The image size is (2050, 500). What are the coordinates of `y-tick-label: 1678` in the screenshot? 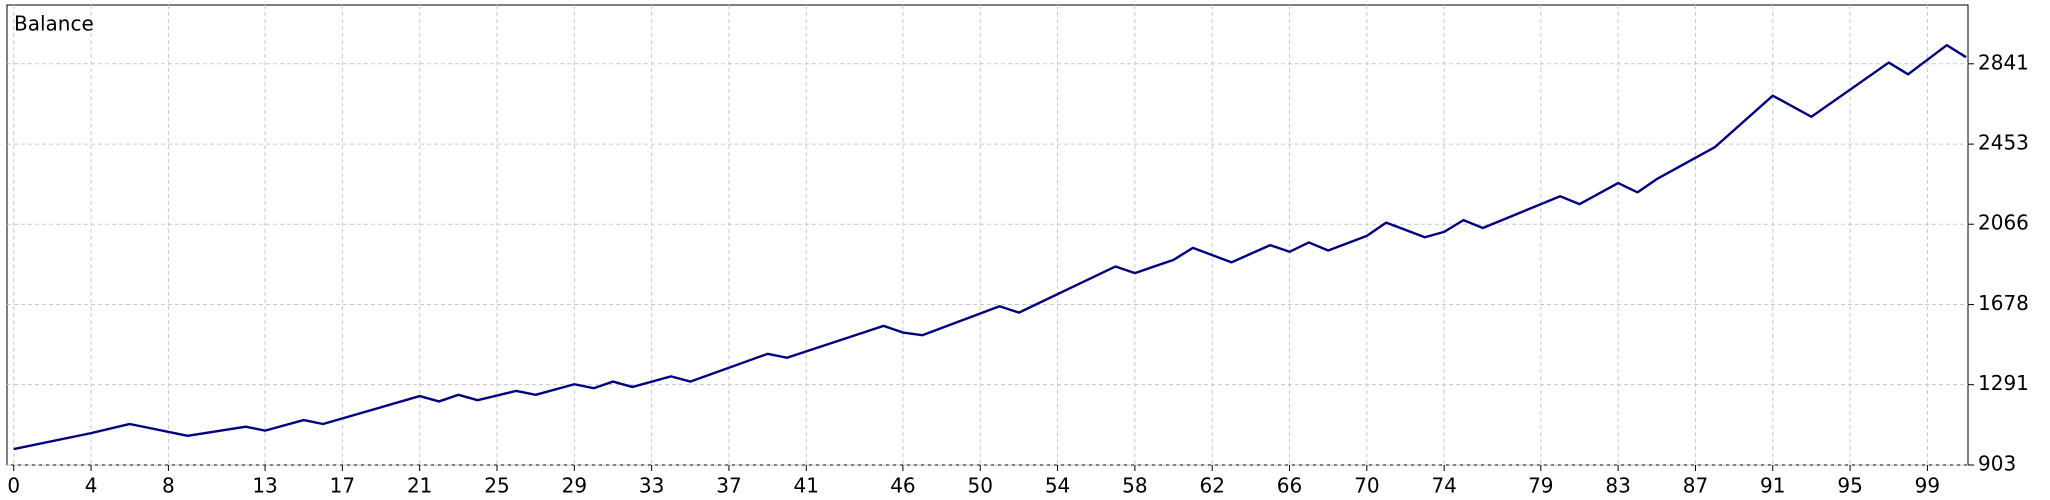 It's located at (2003, 303).